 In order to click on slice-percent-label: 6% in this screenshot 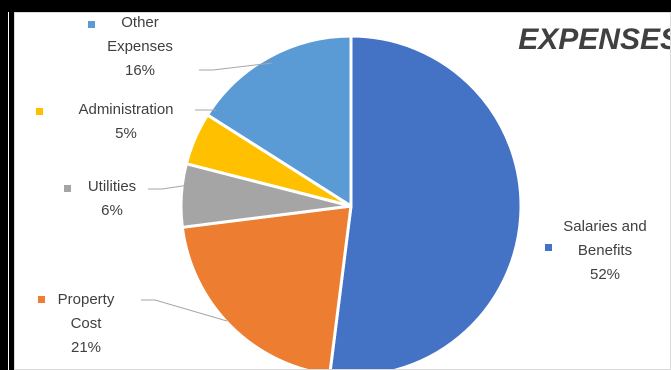, I will do `click(112, 210)`.